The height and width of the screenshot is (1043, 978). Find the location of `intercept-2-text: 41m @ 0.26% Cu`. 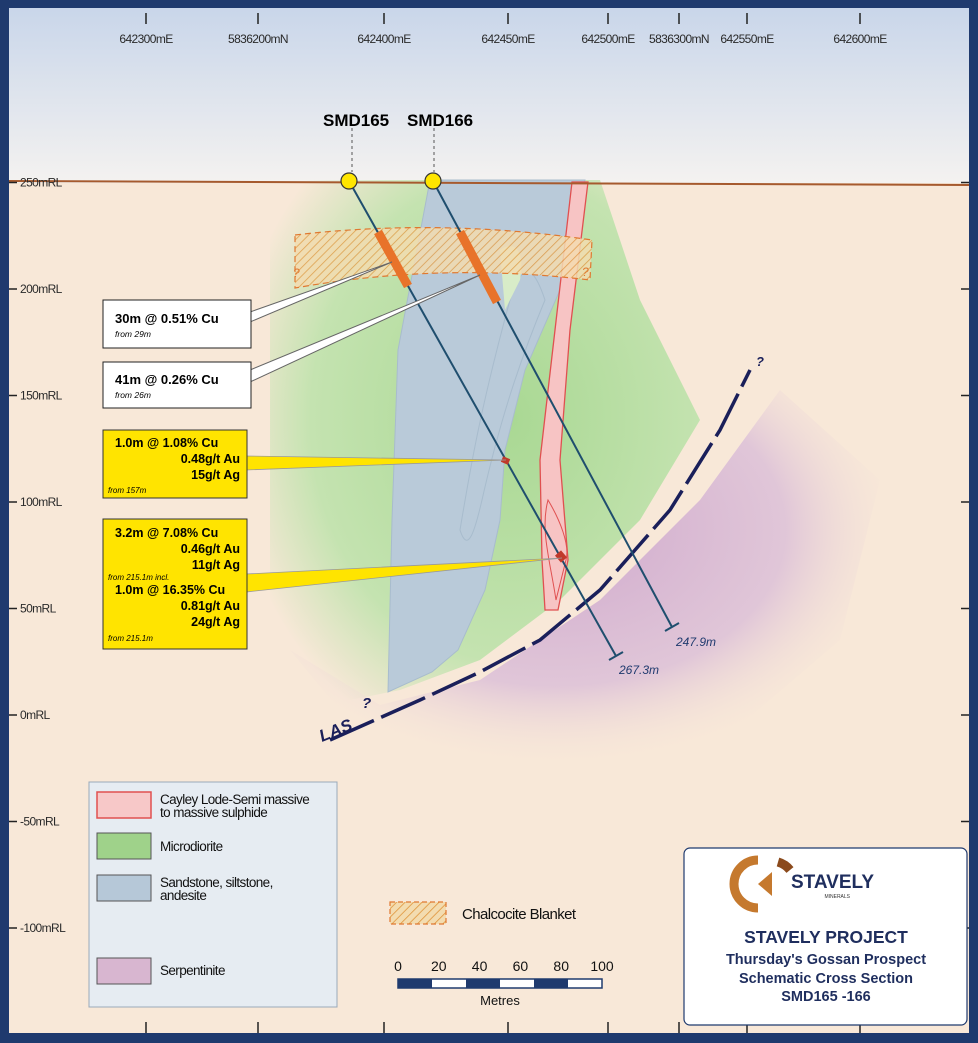

intercept-2-text: 41m @ 0.26% Cu is located at coordinates (167, 379).